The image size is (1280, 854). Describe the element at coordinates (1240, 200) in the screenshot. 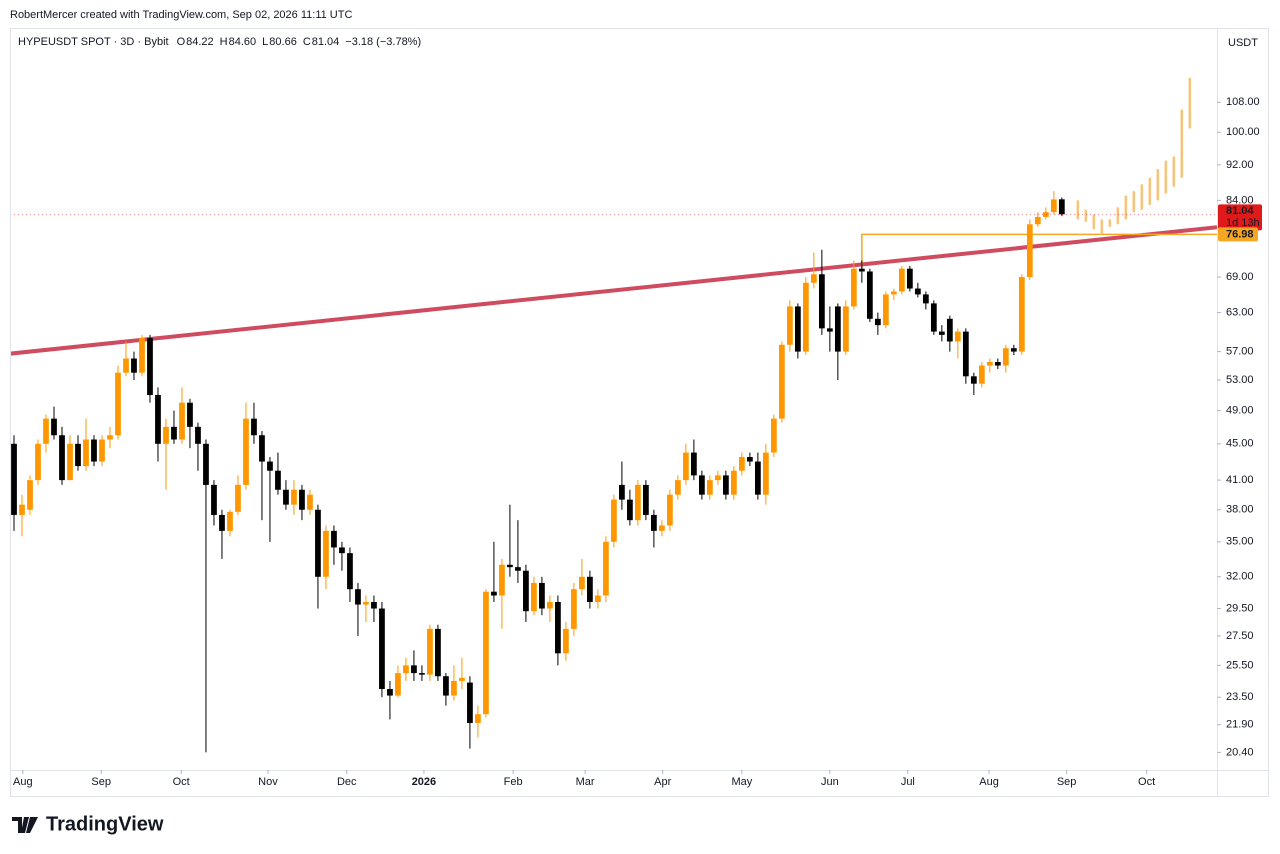

I see `y-tick-label: 84.00` at that location.